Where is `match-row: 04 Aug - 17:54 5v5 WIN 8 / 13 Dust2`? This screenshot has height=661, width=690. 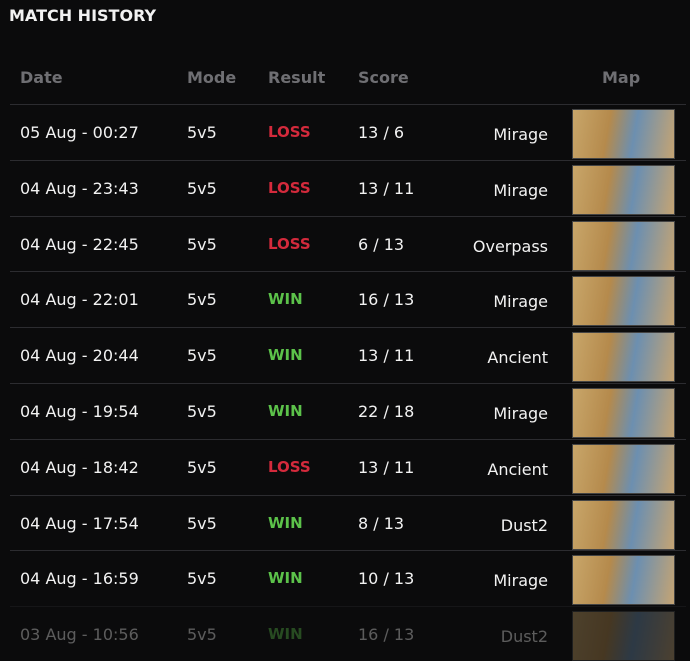 match-row: 04 Aug - 17:54 5v5 WIN 8 / 13 Dust2 is located at coordinates (348, 523).